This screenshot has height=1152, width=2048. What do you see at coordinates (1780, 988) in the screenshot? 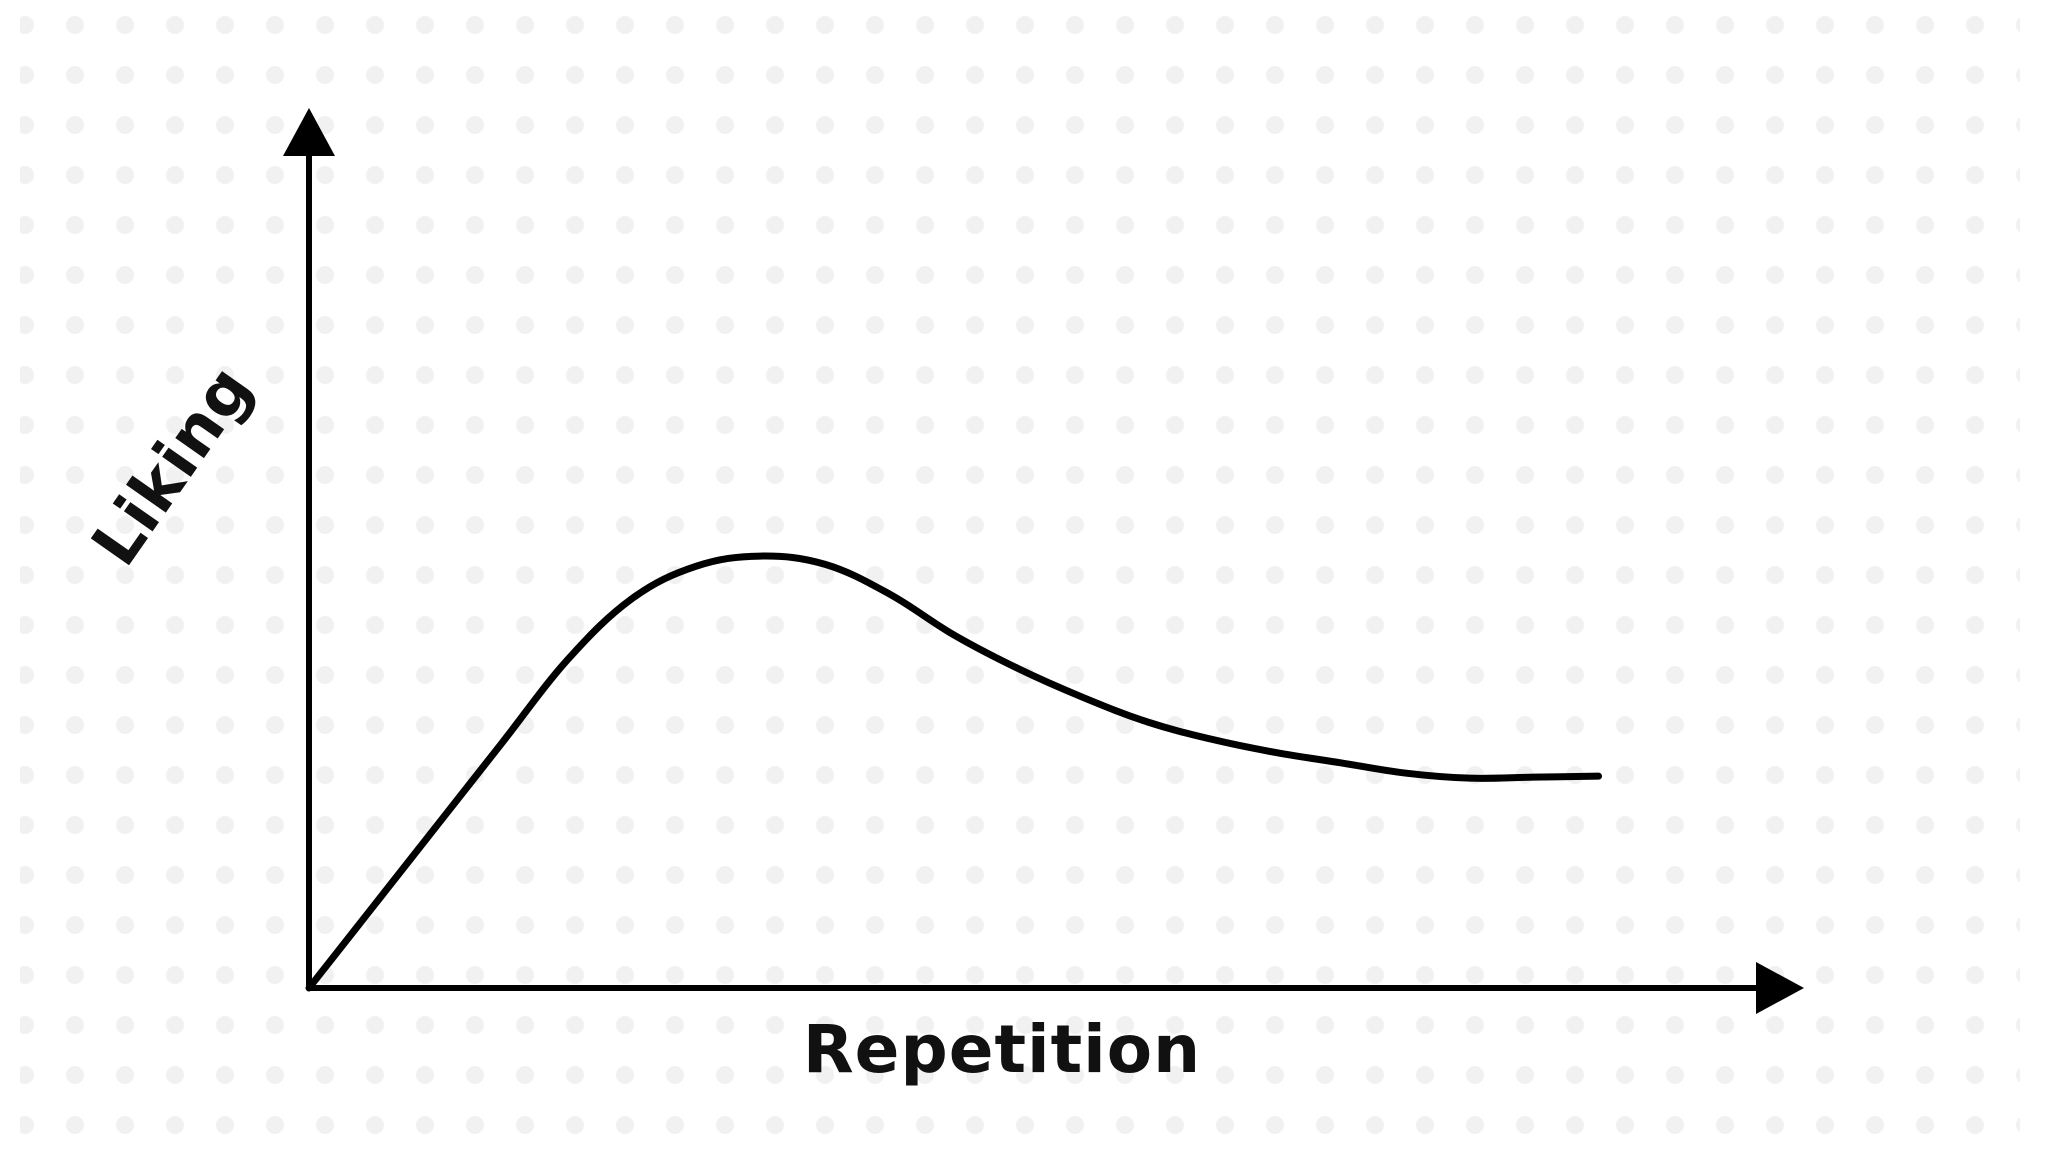
I see `x-axis-arrowhead` at bounding box center [1780, 988].